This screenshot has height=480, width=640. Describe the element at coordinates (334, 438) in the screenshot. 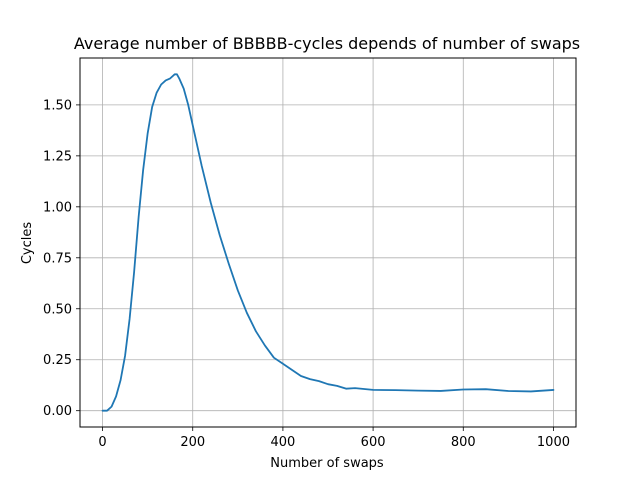

I see `x-axis-ticks: 0 200 400 600 800 1000` at that location.